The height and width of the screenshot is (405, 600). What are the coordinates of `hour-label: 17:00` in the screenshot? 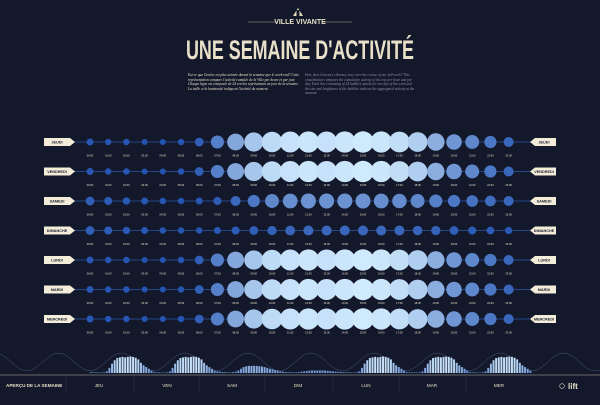 It's located at (399, 333).